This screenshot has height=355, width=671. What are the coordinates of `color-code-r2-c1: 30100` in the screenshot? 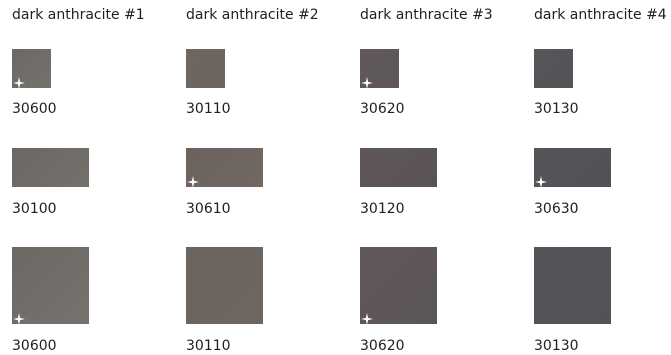 It's located at (34, 209).